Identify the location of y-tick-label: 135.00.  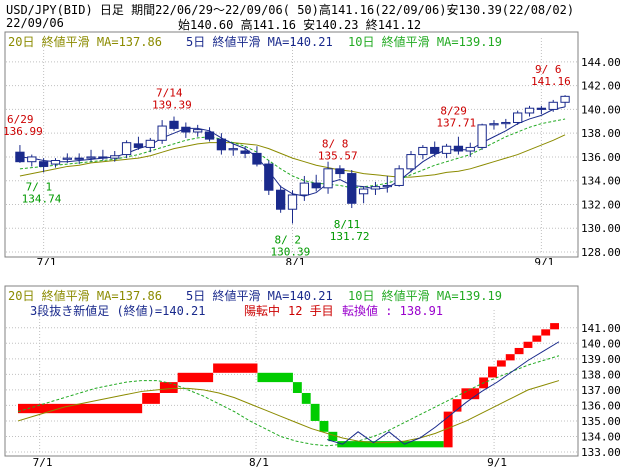
(601, 421).